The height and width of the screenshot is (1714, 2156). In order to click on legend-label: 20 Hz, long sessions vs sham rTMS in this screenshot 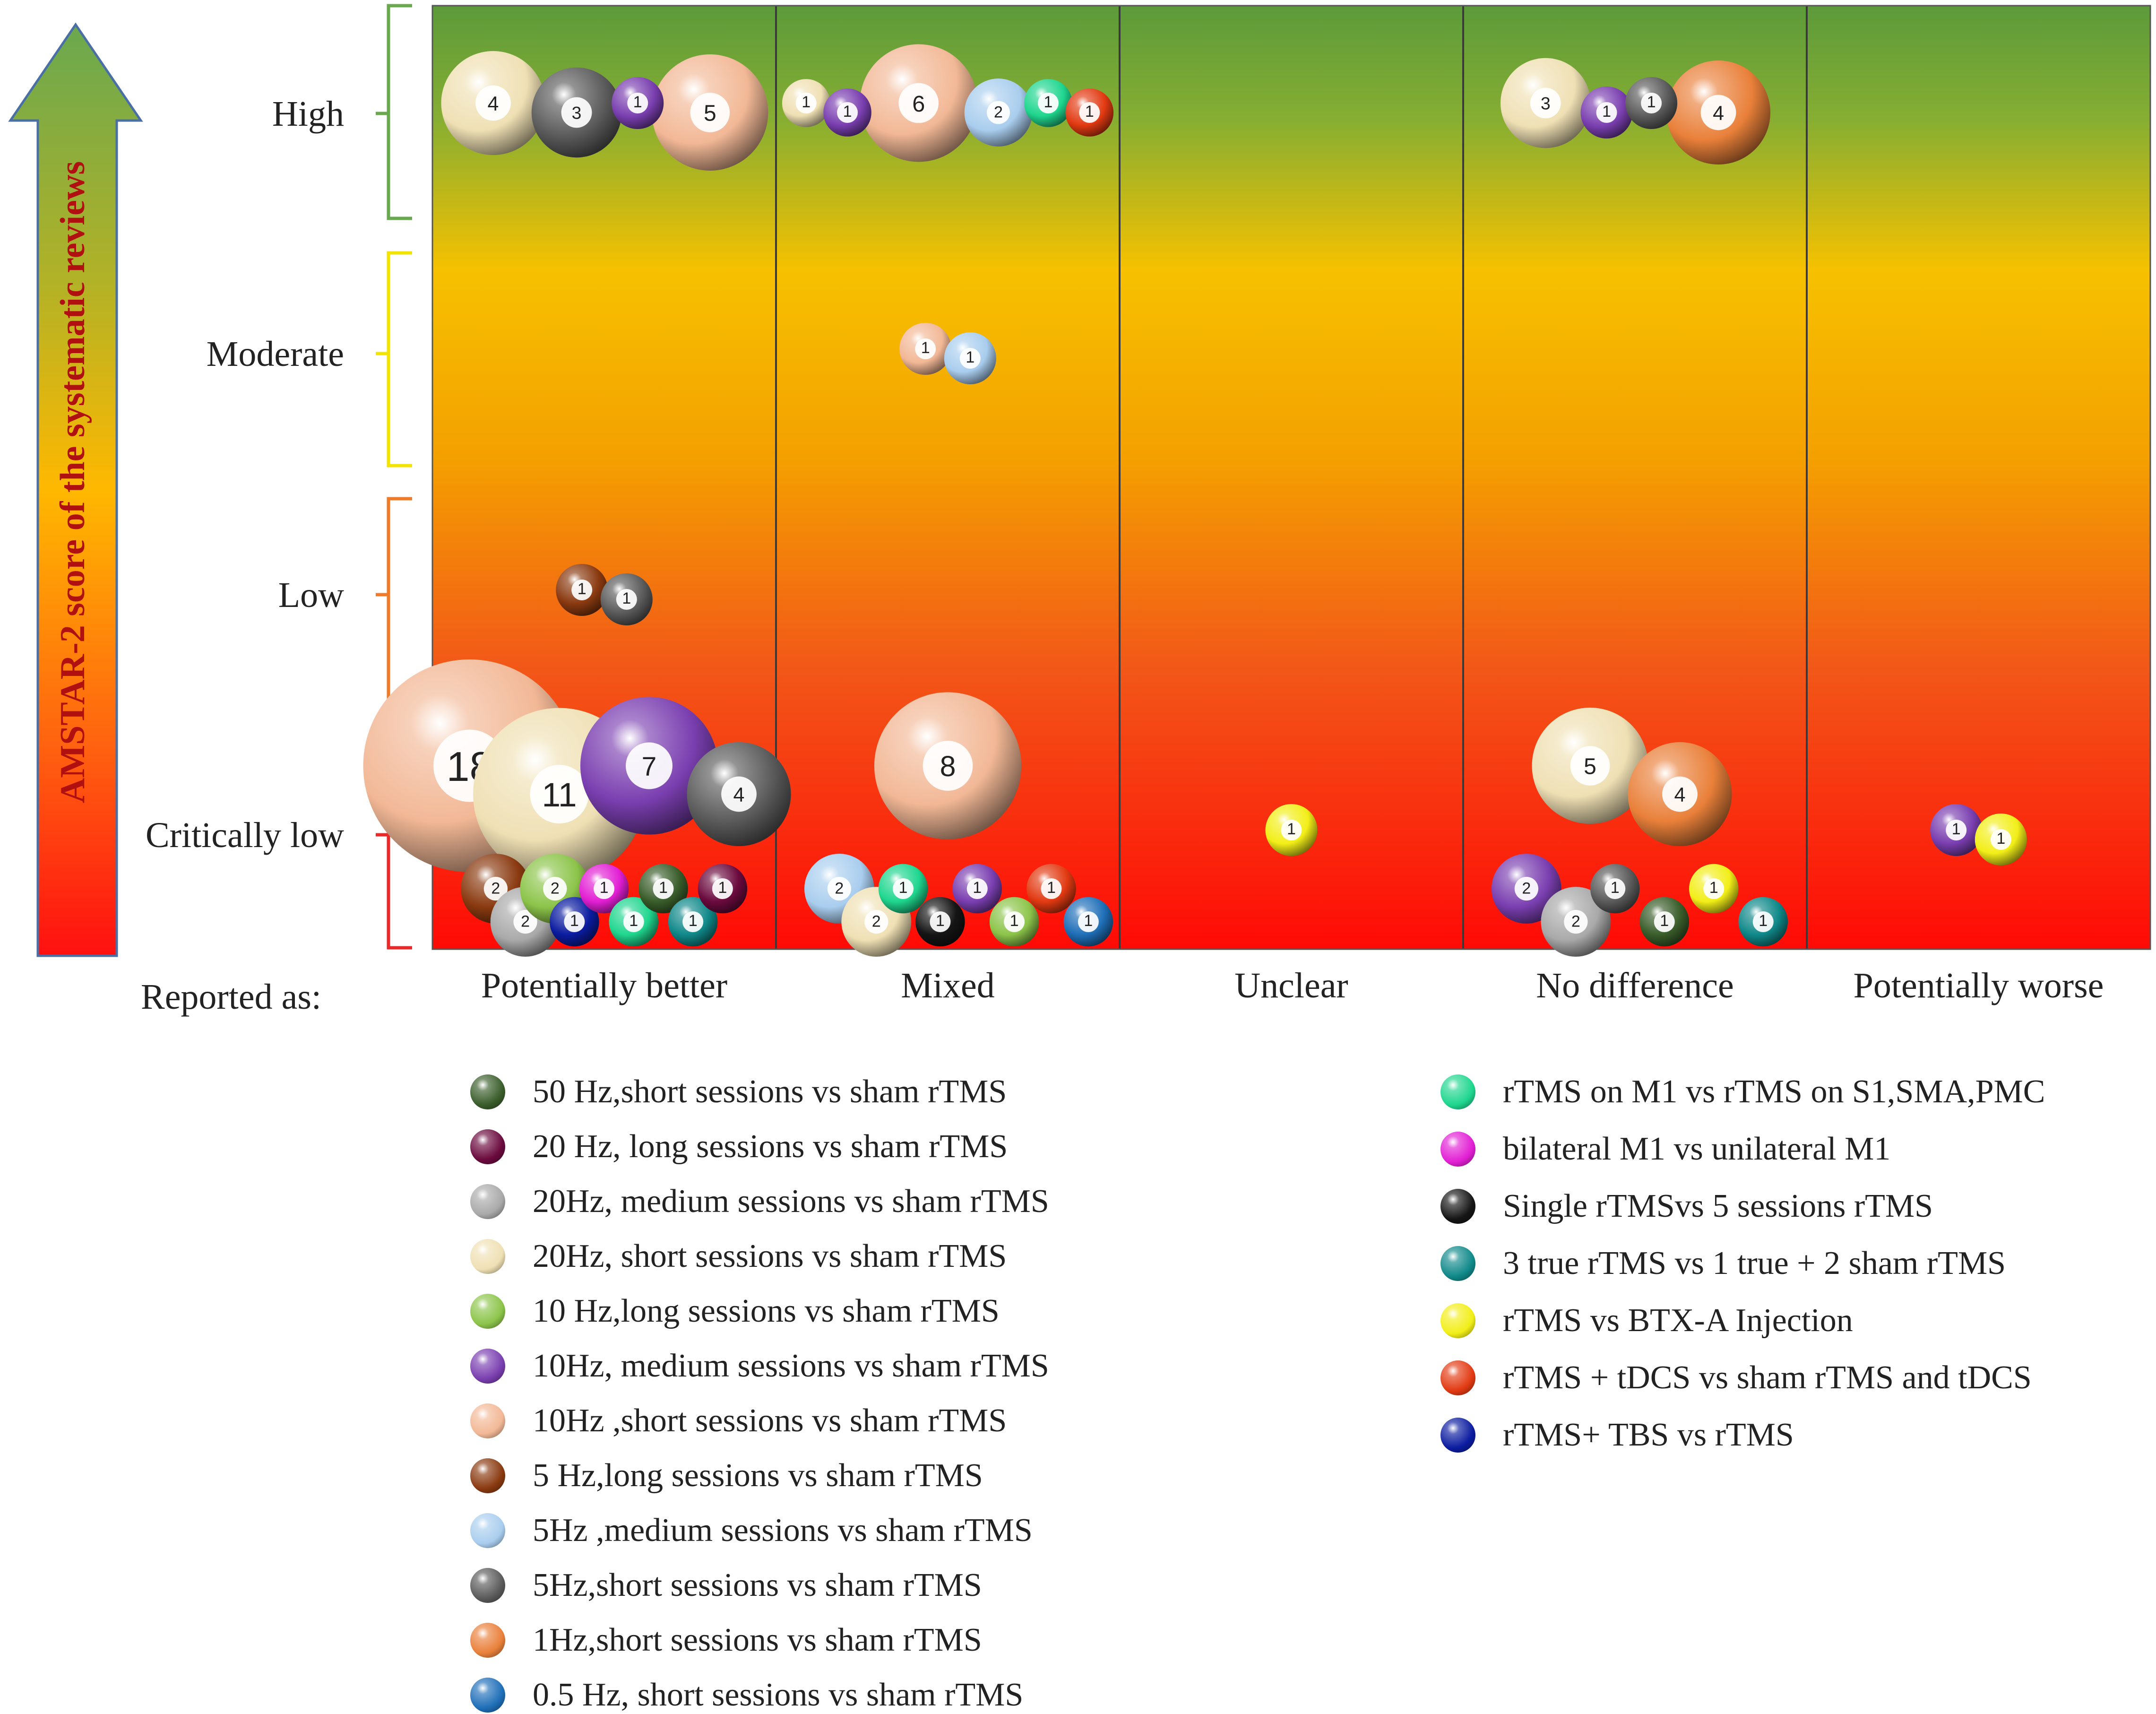, I will do `click(770, 1146)`.